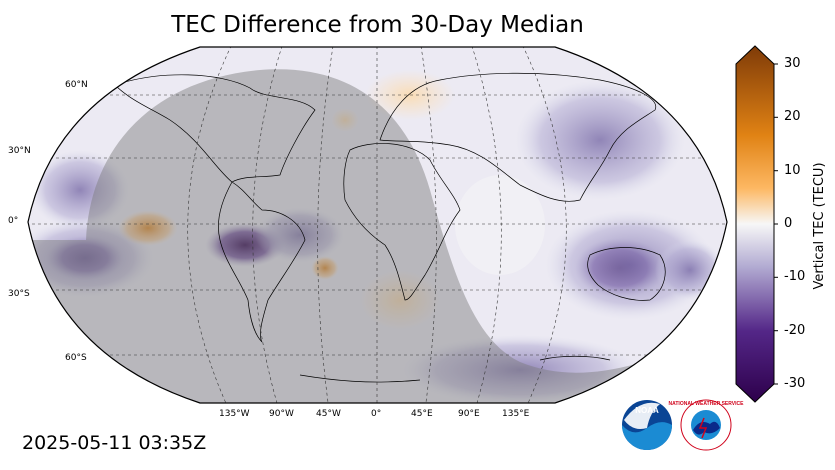 Image resolution: width=835 pixels, height=470 pixels. Describe the element at coordinates (328, 414) in the screenshot. I see `lon-label-45w: 45°W` at that location.